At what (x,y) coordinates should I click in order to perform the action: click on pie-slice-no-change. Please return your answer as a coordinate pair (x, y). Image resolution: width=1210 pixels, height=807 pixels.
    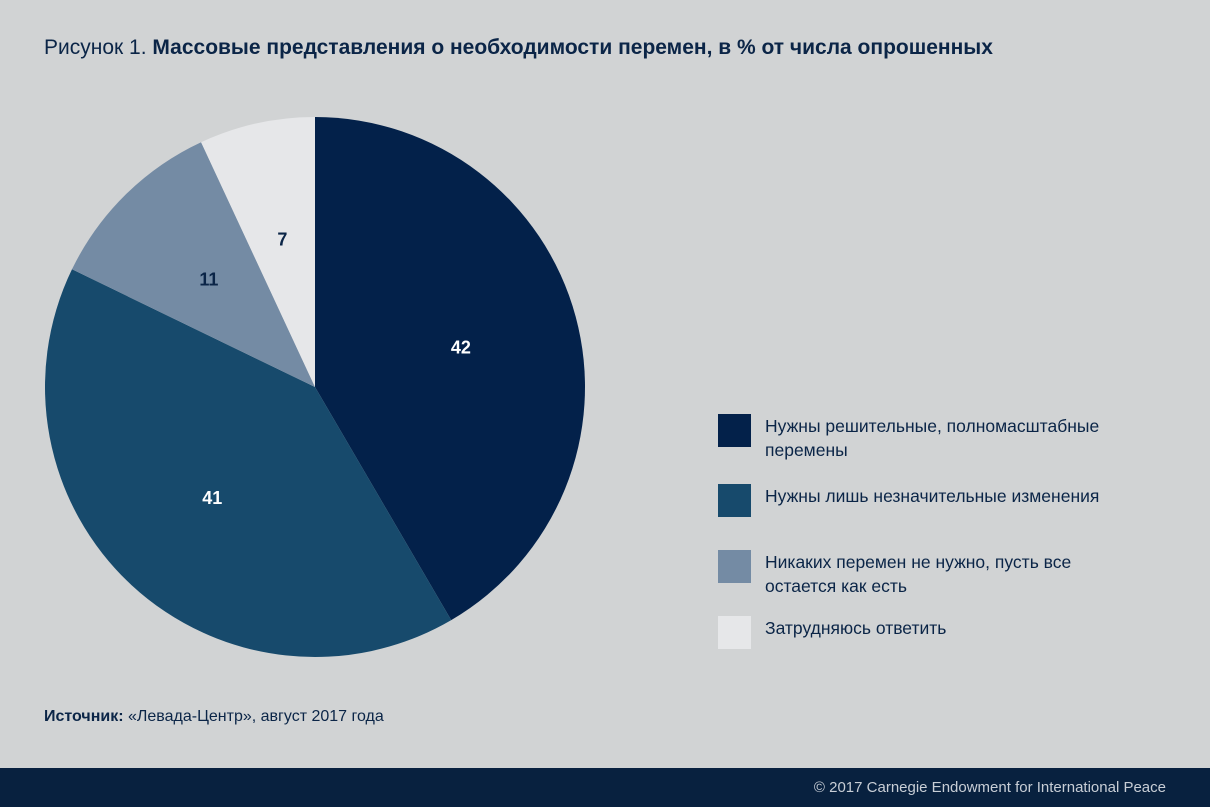
    Looking at the image, I should click on (193, 264).